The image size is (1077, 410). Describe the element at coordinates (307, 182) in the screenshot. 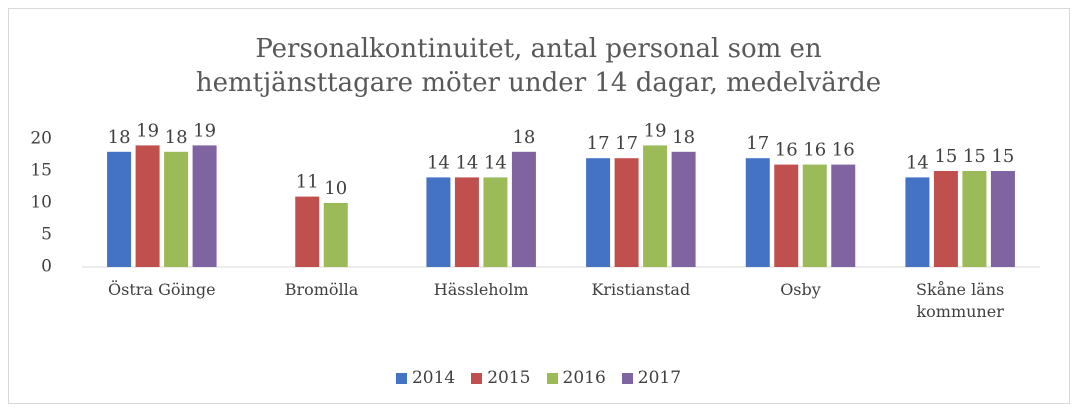

I see `data-label: 11` at that location.